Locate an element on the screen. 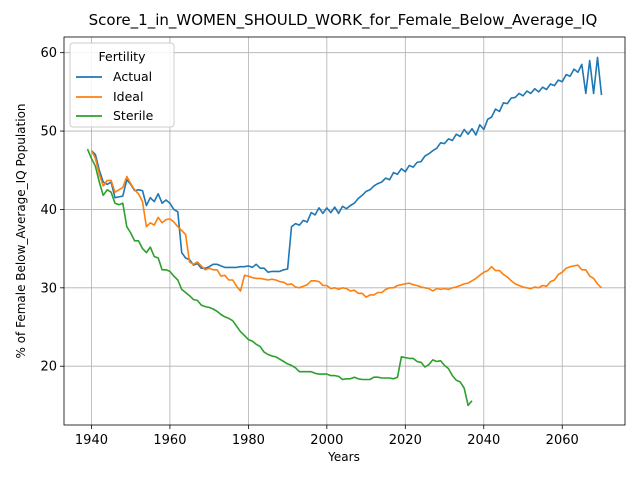 The width and height of the screenshot is (640, 480). x-axis-label: Years is located at coordinates (343, 457).